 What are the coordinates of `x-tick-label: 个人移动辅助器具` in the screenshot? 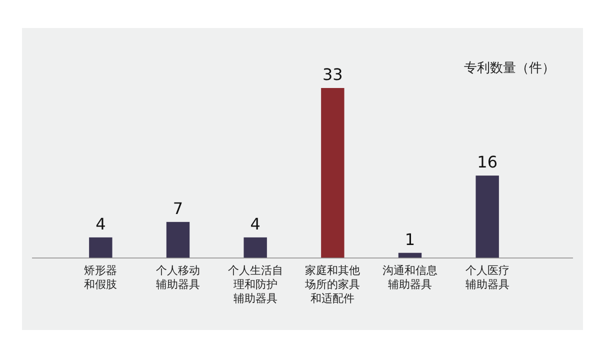 It's located at (178, 277).